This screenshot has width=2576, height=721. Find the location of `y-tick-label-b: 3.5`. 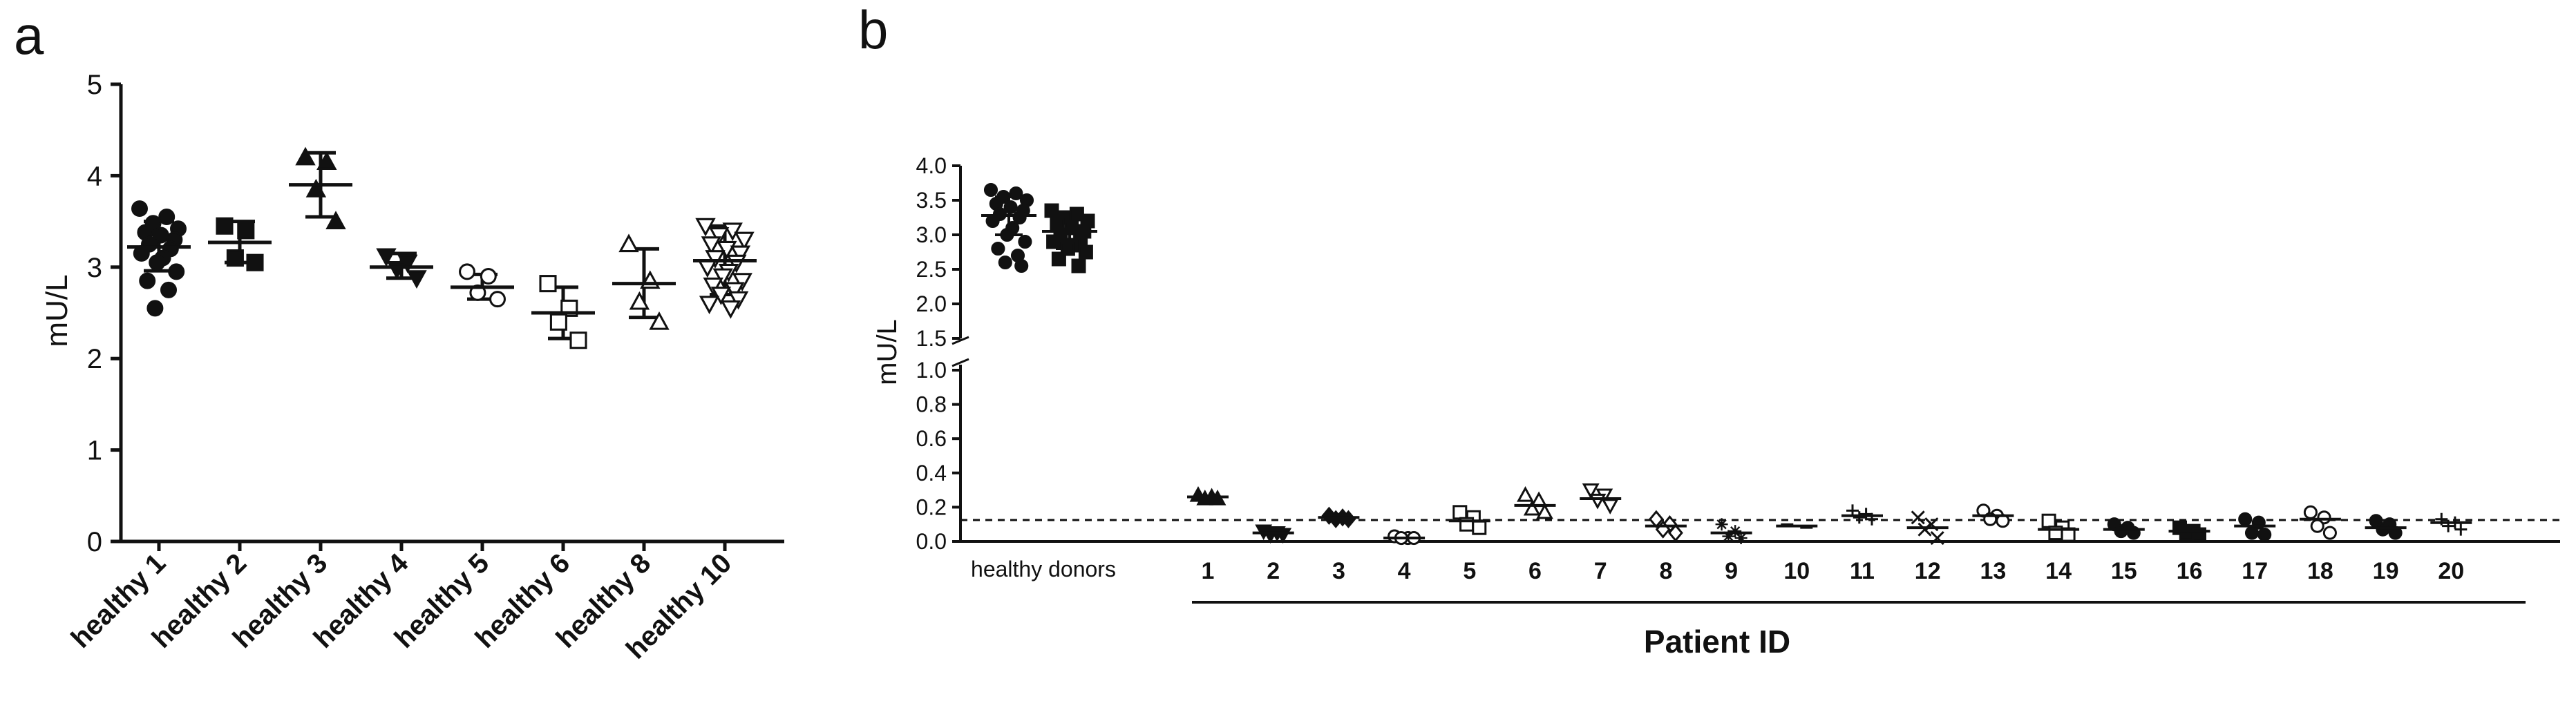

y-tick-label-b: 3.5 is located at coordinates (931, 200).